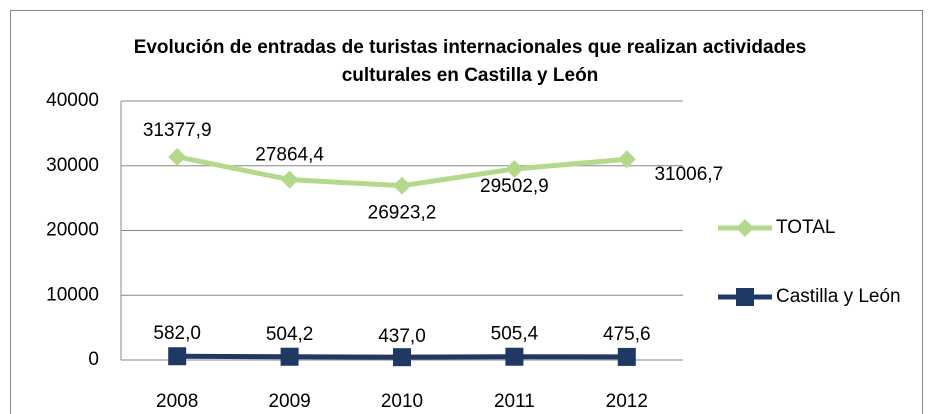  Describe the element at coordinates (72, 294) in the screenshot. I see `y-tick-label: 10000` at that location.